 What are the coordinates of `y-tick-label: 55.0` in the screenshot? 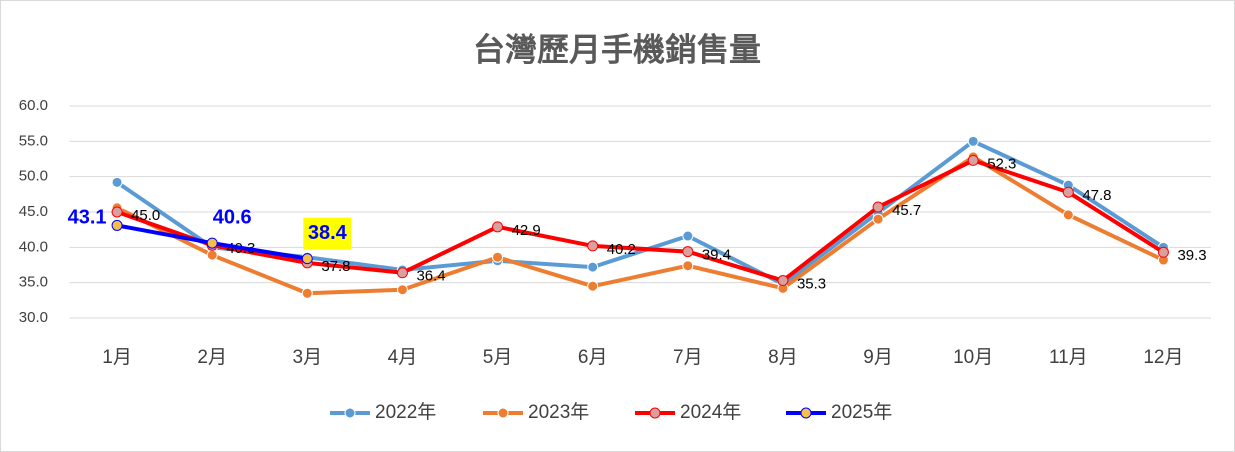 It's located at (33, 140).